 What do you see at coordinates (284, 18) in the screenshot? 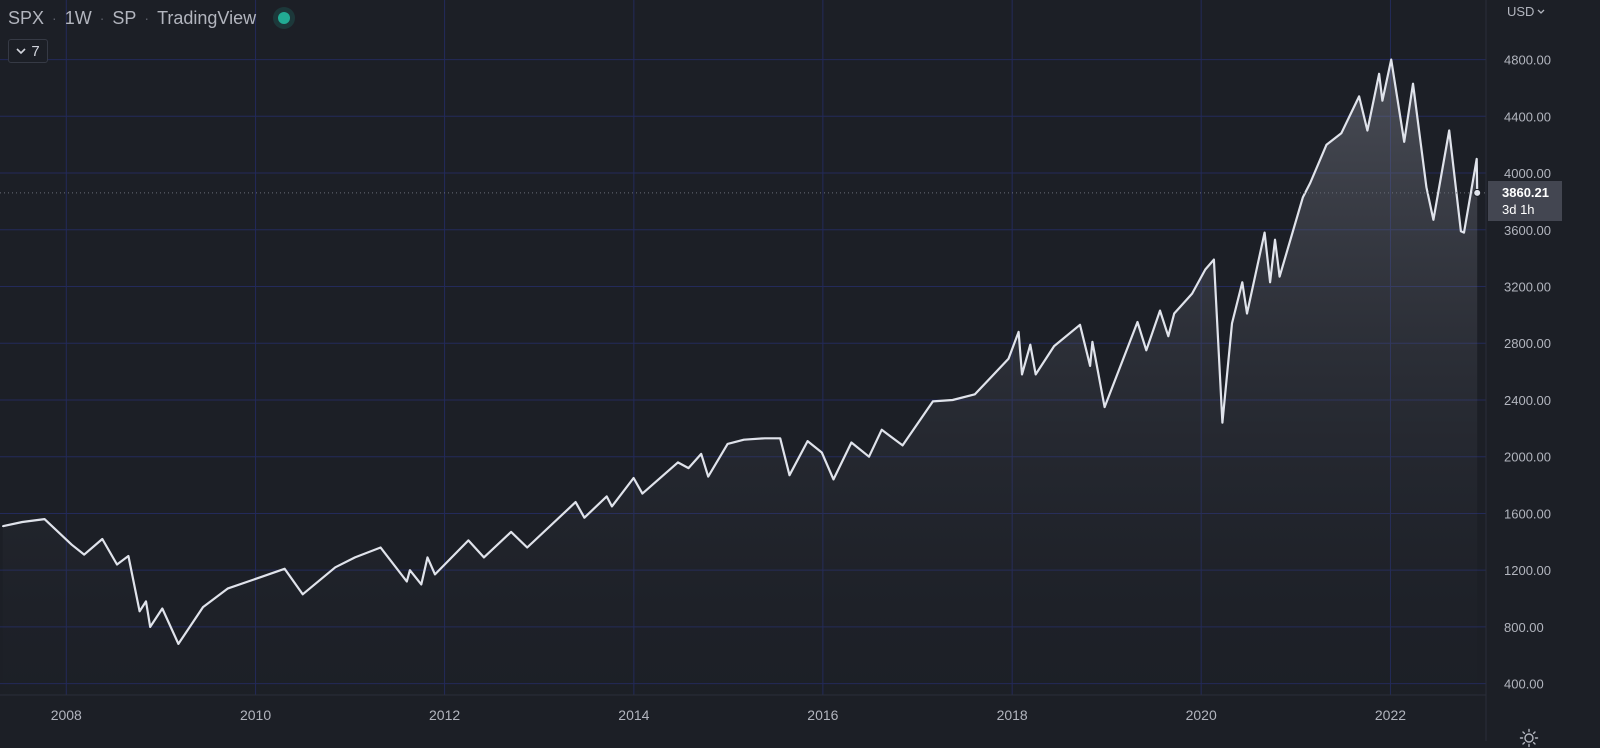
I see `market-status-icon` at bounding box center [284, 18].